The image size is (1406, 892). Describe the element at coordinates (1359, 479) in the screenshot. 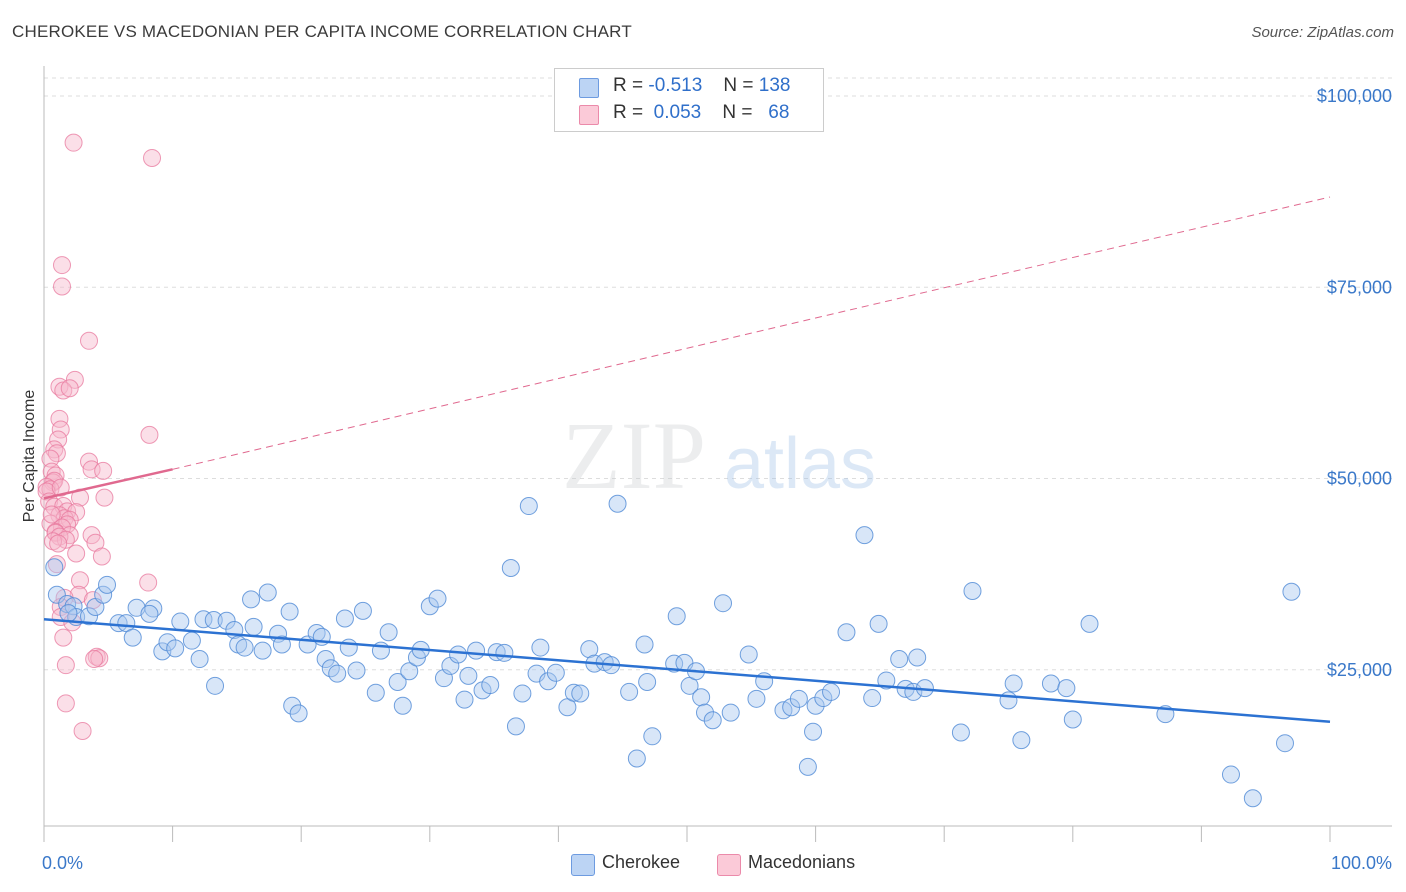

I see `y-tick-label-1: $50,000` at that location.